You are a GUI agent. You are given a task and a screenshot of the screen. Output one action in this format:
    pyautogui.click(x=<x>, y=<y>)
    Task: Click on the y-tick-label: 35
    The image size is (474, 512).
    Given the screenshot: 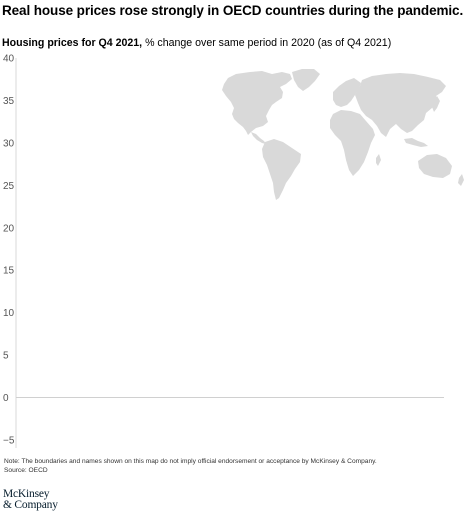 What is the action you would take?
    pyautogui.click(x=9, y=101)
    